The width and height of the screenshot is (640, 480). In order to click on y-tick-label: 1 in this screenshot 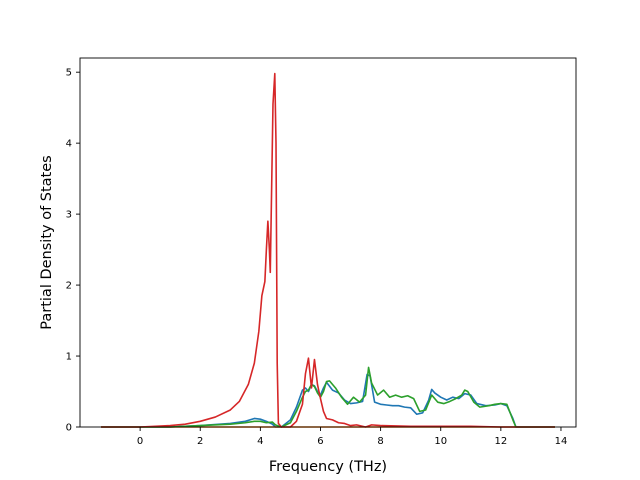, I will do `click(69, 357)`.